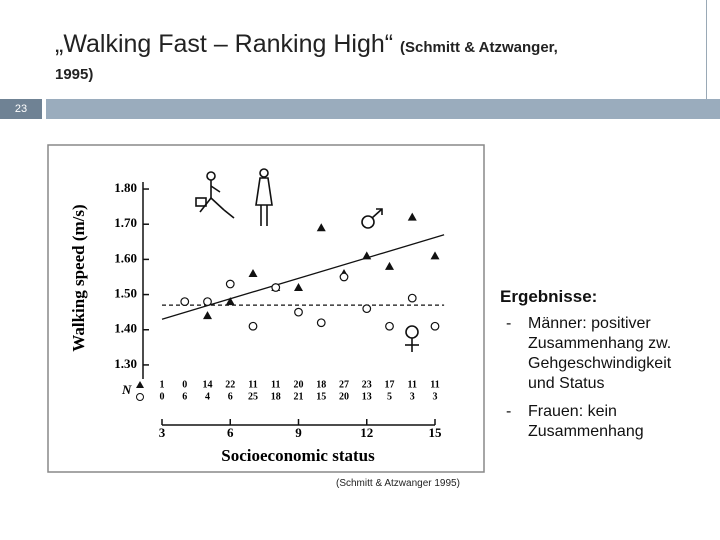  Describe the element at coordinates (398, 483) in the screenshot. I see `caption: (Schmitt & Atzwanger 1995)` at that location.